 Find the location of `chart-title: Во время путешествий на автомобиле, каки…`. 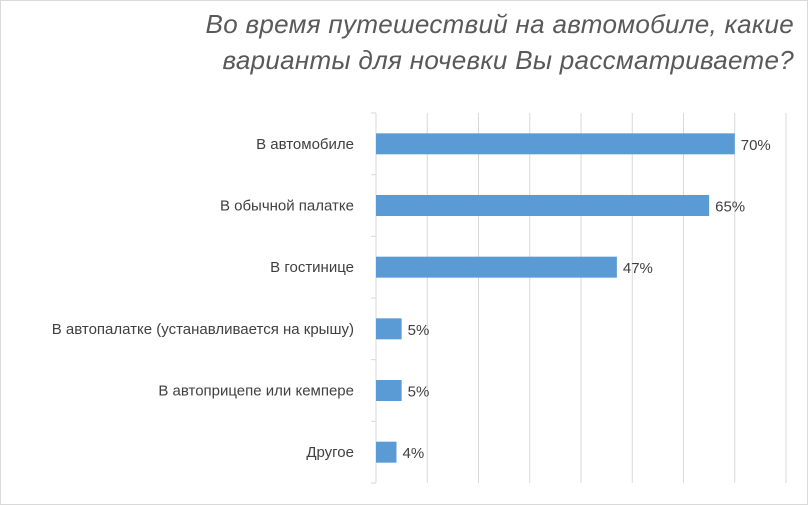

chart-title: Во время путешествий на автомобиле, каки… is located at coordinates (404, 42).